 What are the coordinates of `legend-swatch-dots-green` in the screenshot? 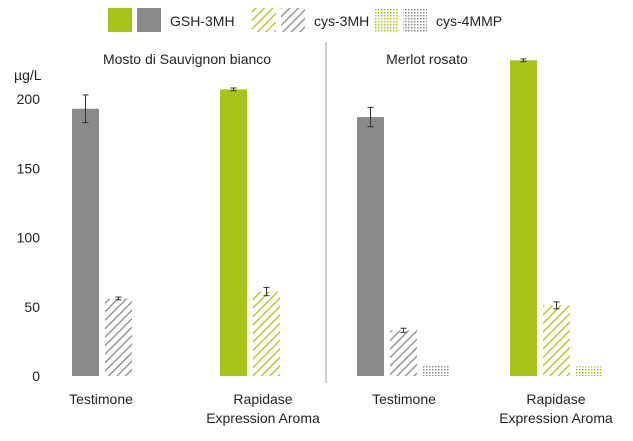 It's located at (386, 20).